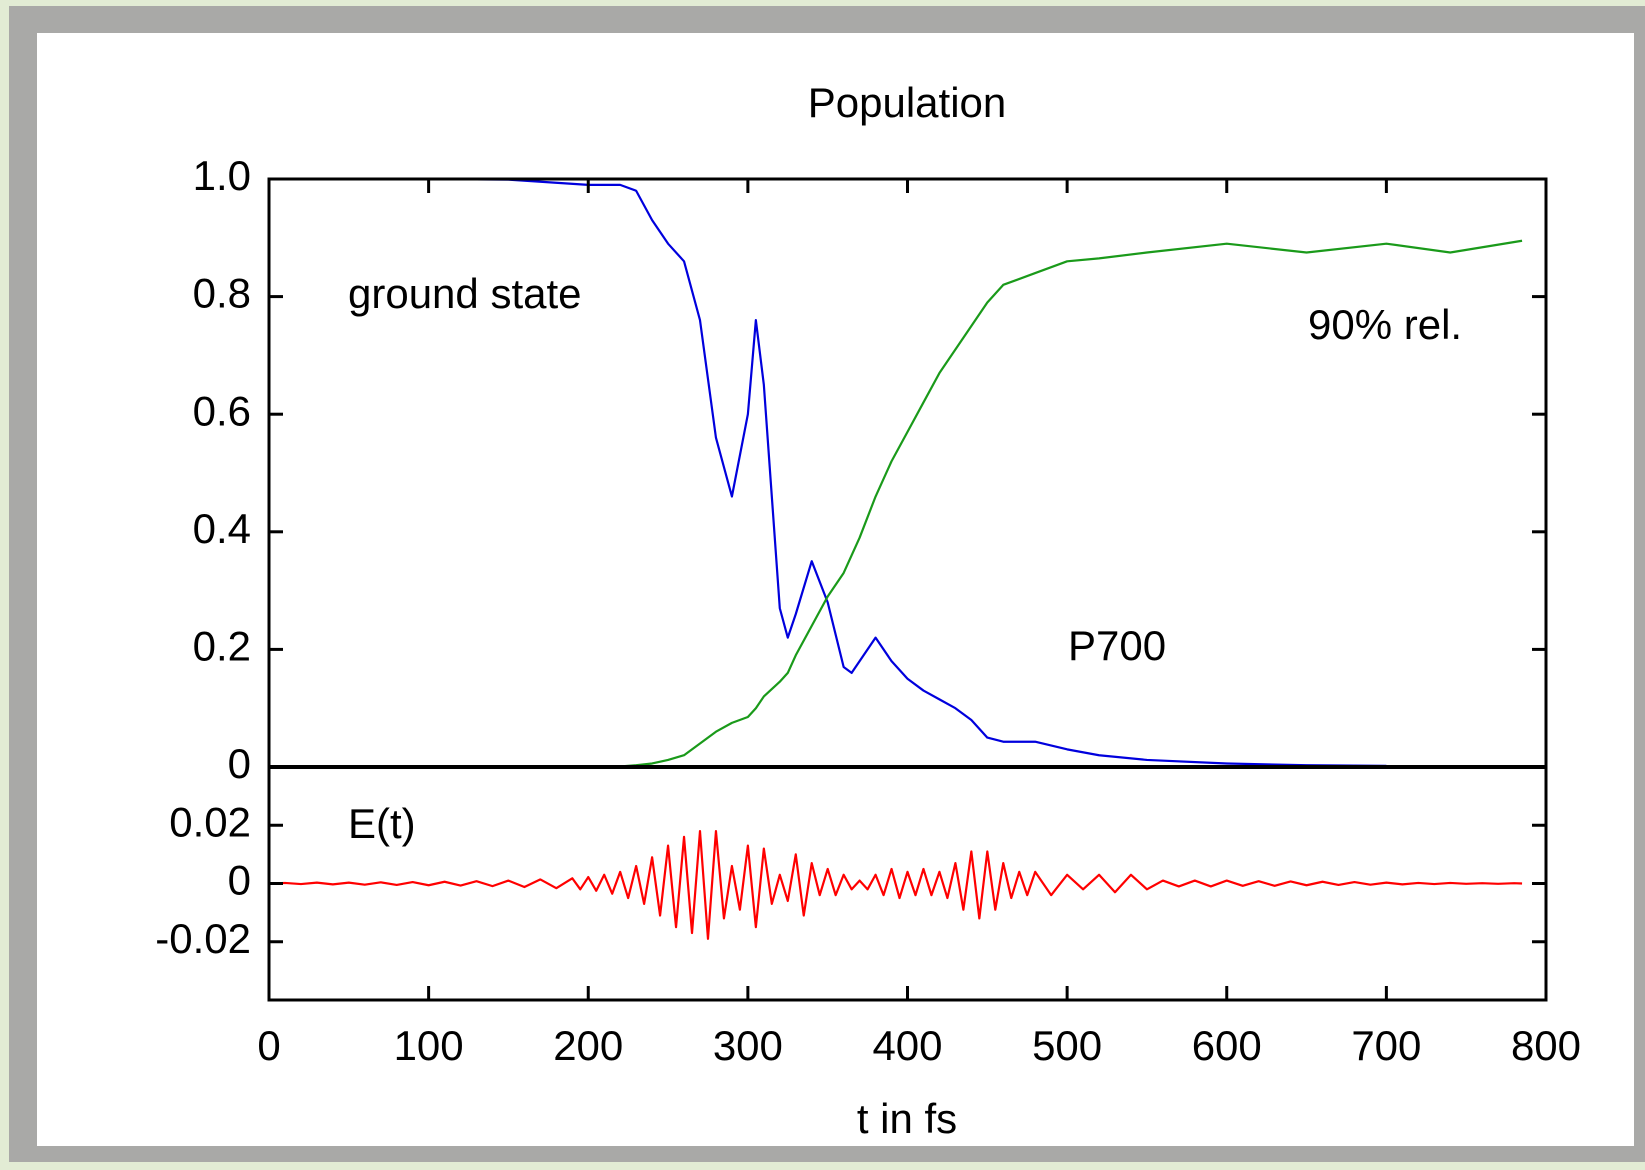  What do you see at coordinates (203, 938) in the screenshot?
I see `y-tick-label: -0.02` at bounding box center [203, 938].